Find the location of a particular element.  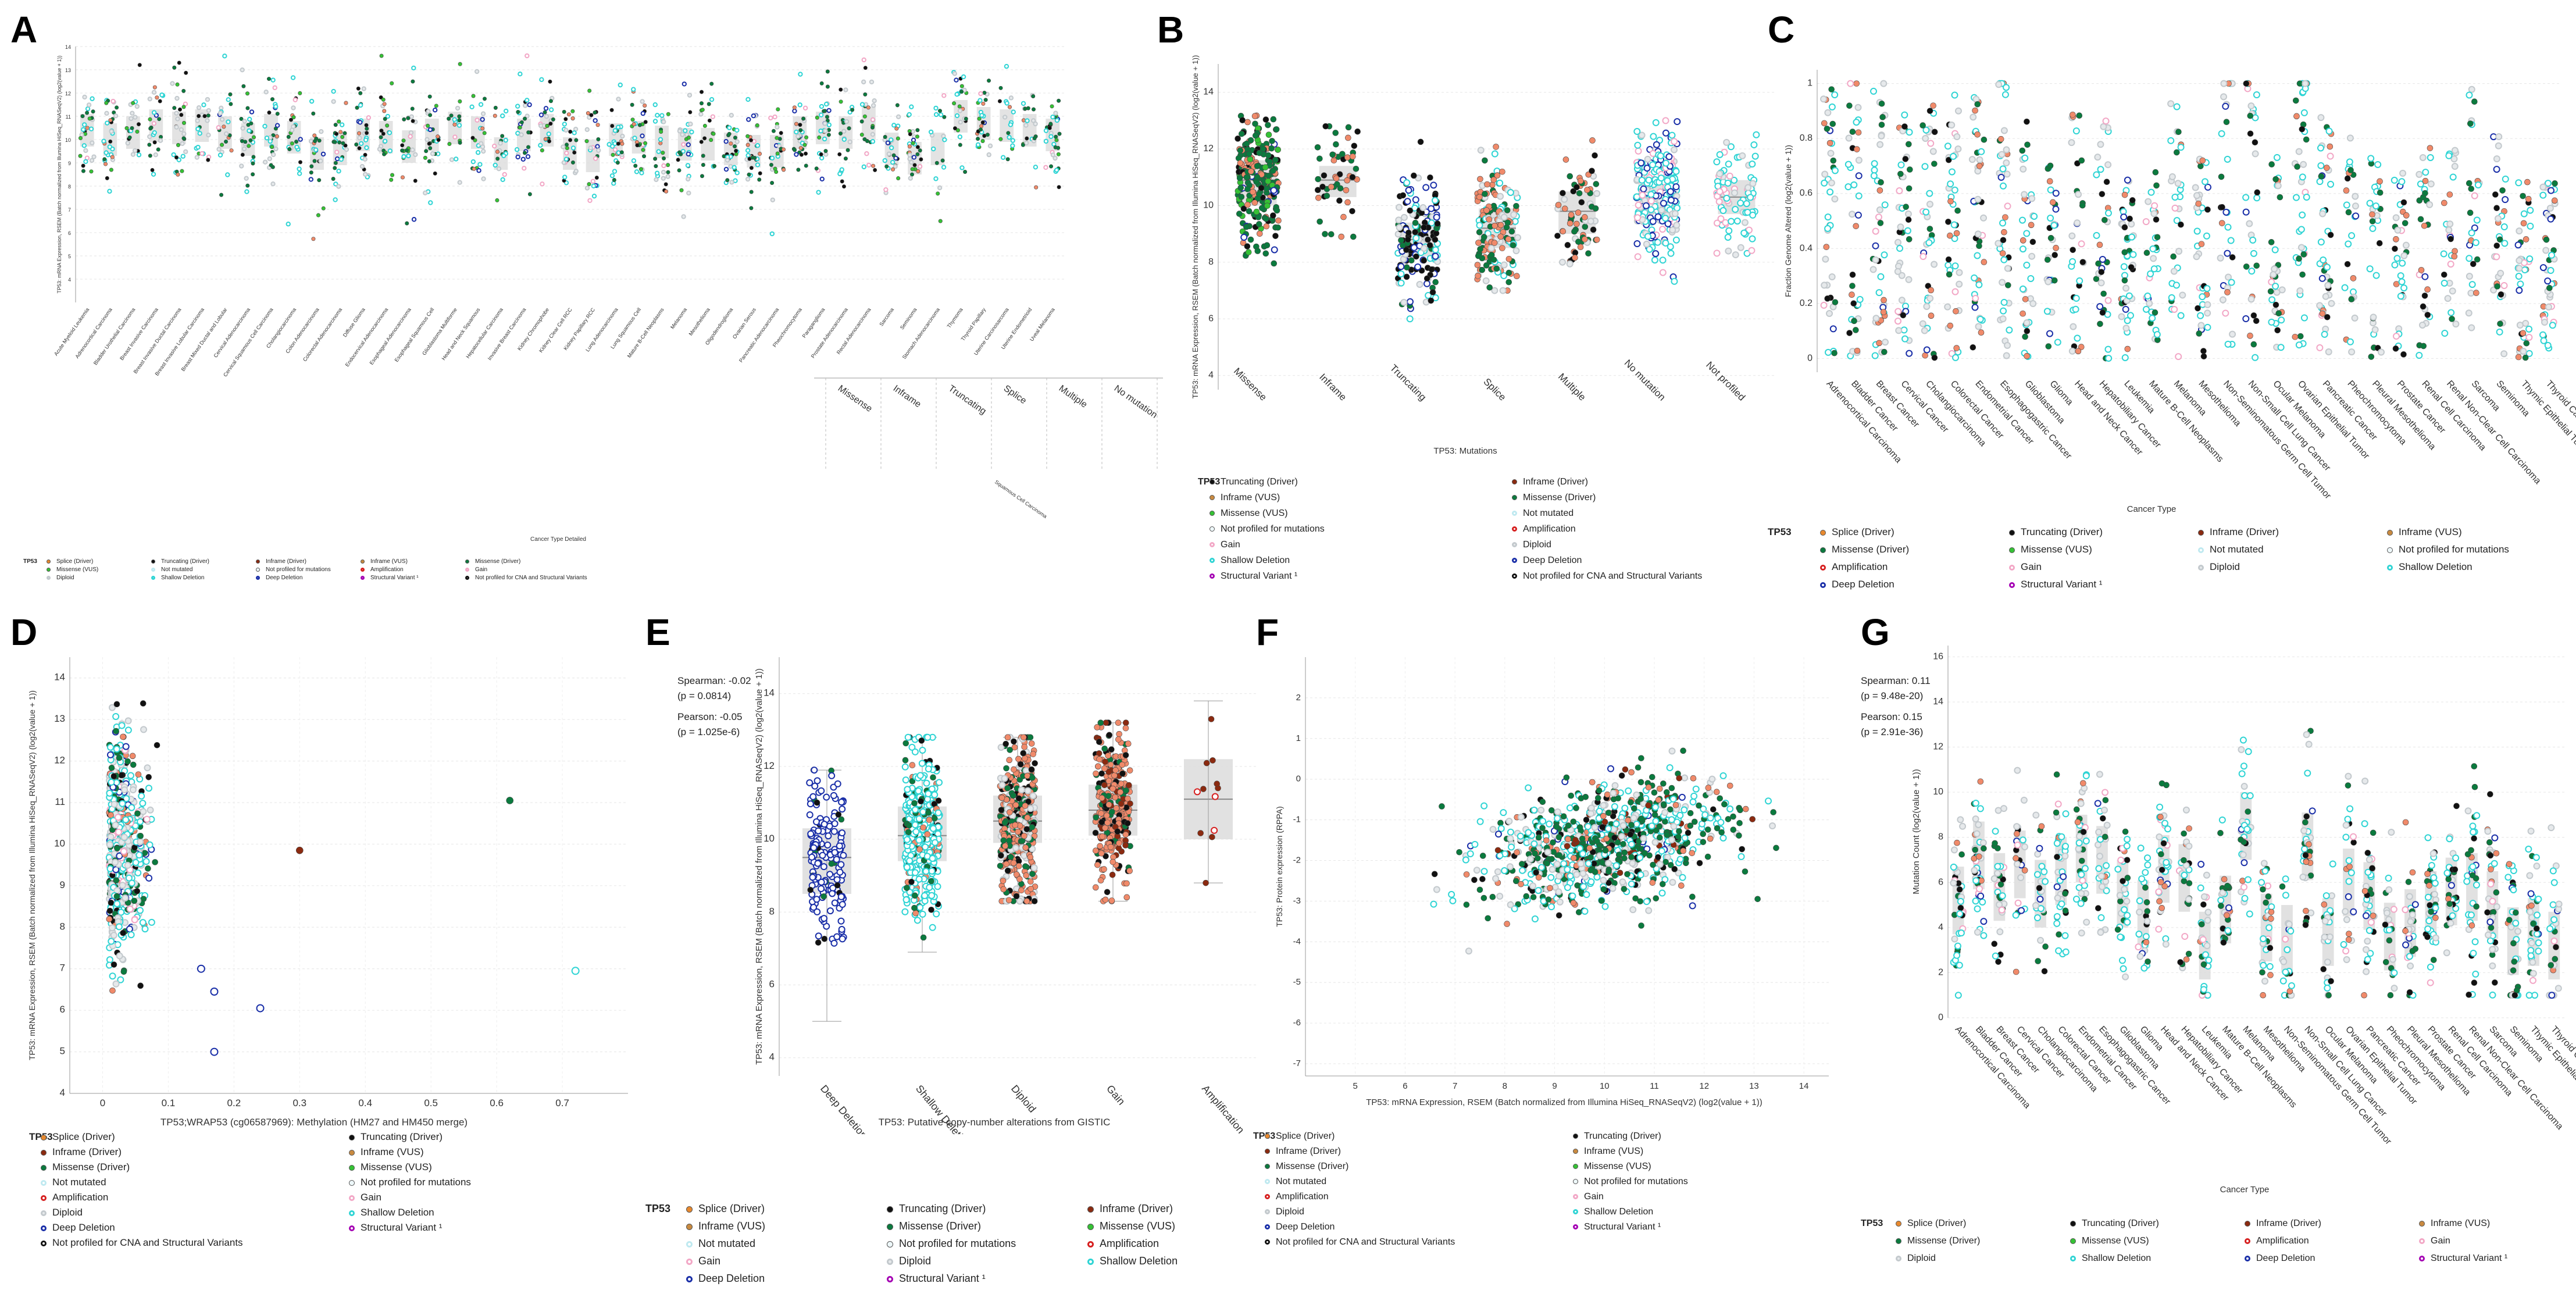

x-tick-label: 0.5 is located at coordinates (431, 1103).